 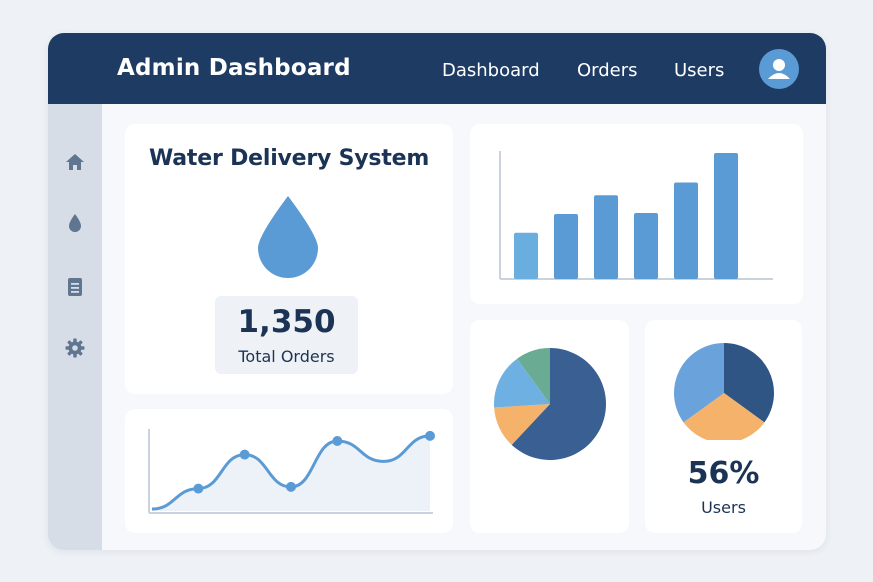 I want to click on home-icon, so click(x=75, y=162).